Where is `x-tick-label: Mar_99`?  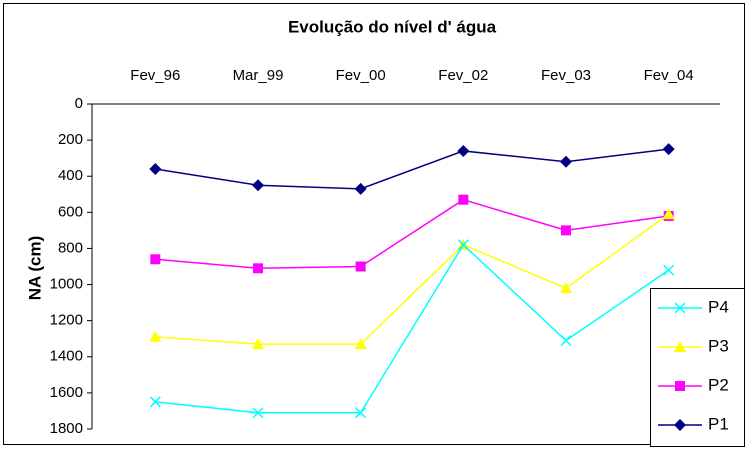
x-tick-label: Mar_99 is located at coordinates (258, 75).